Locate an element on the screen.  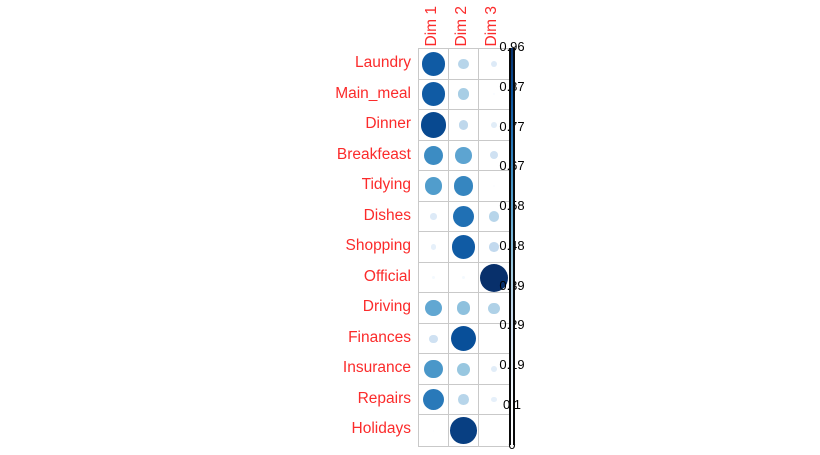
row-label-tidying: Tidying is located at coordinates (386, 185).